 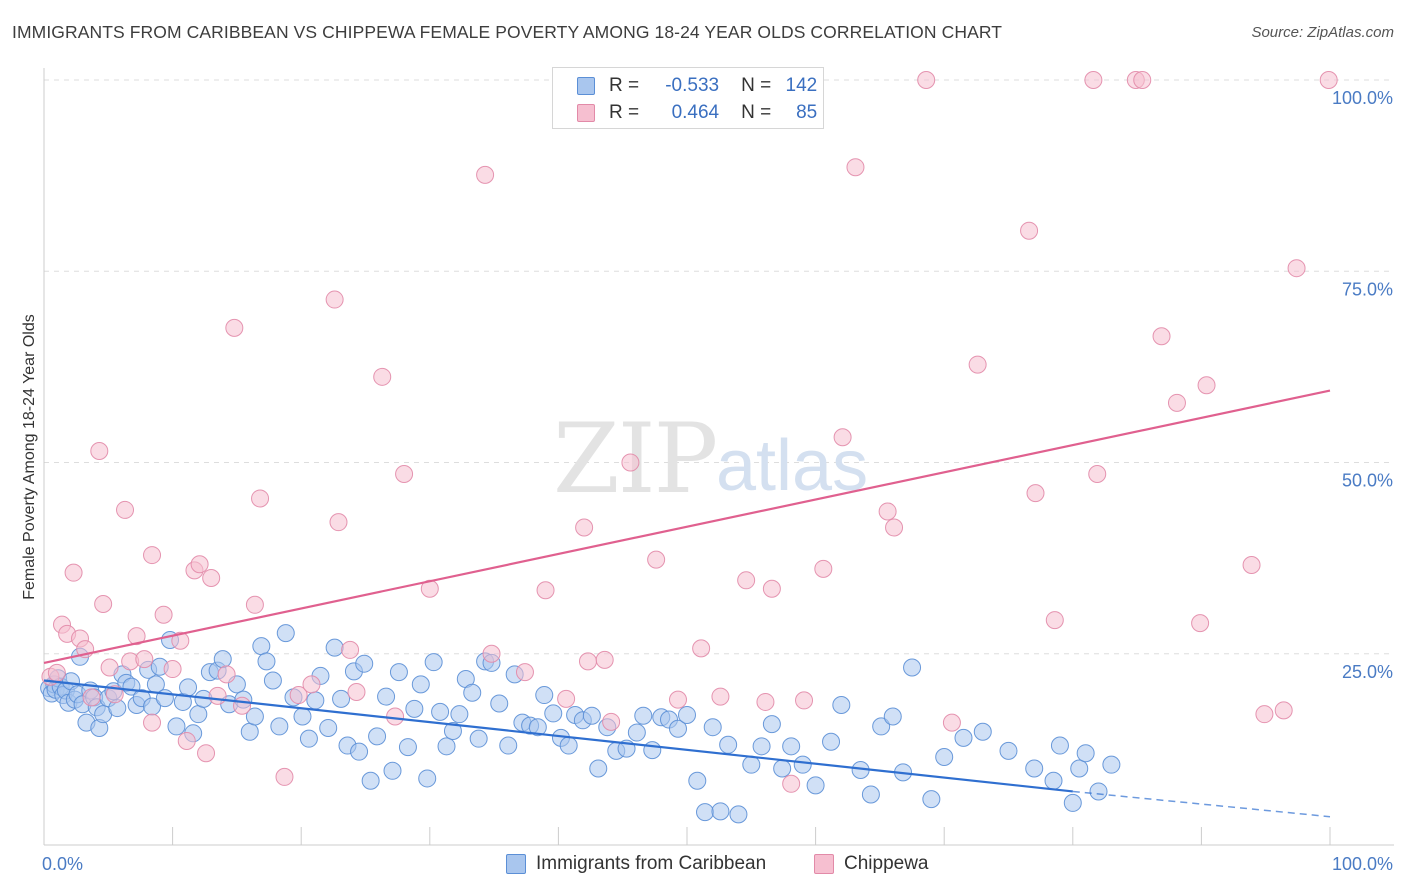 What do you see at coordinates (651, 863) in the screenshot?
I see `legend-label-caribbean: Immigrants from Caribbean` at bounding box center [651, 863].